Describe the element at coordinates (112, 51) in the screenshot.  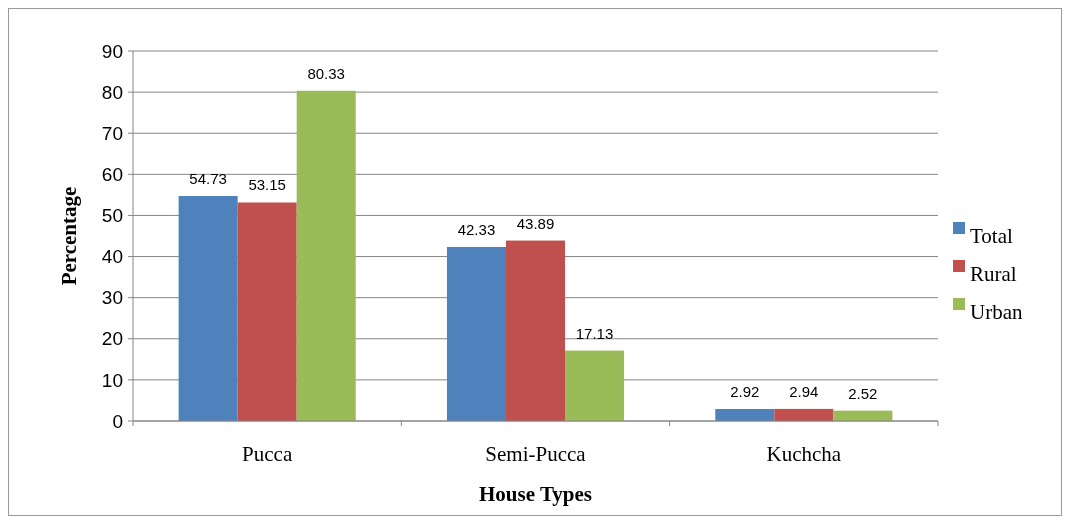
I see `y-tick-label: 90` at that location.